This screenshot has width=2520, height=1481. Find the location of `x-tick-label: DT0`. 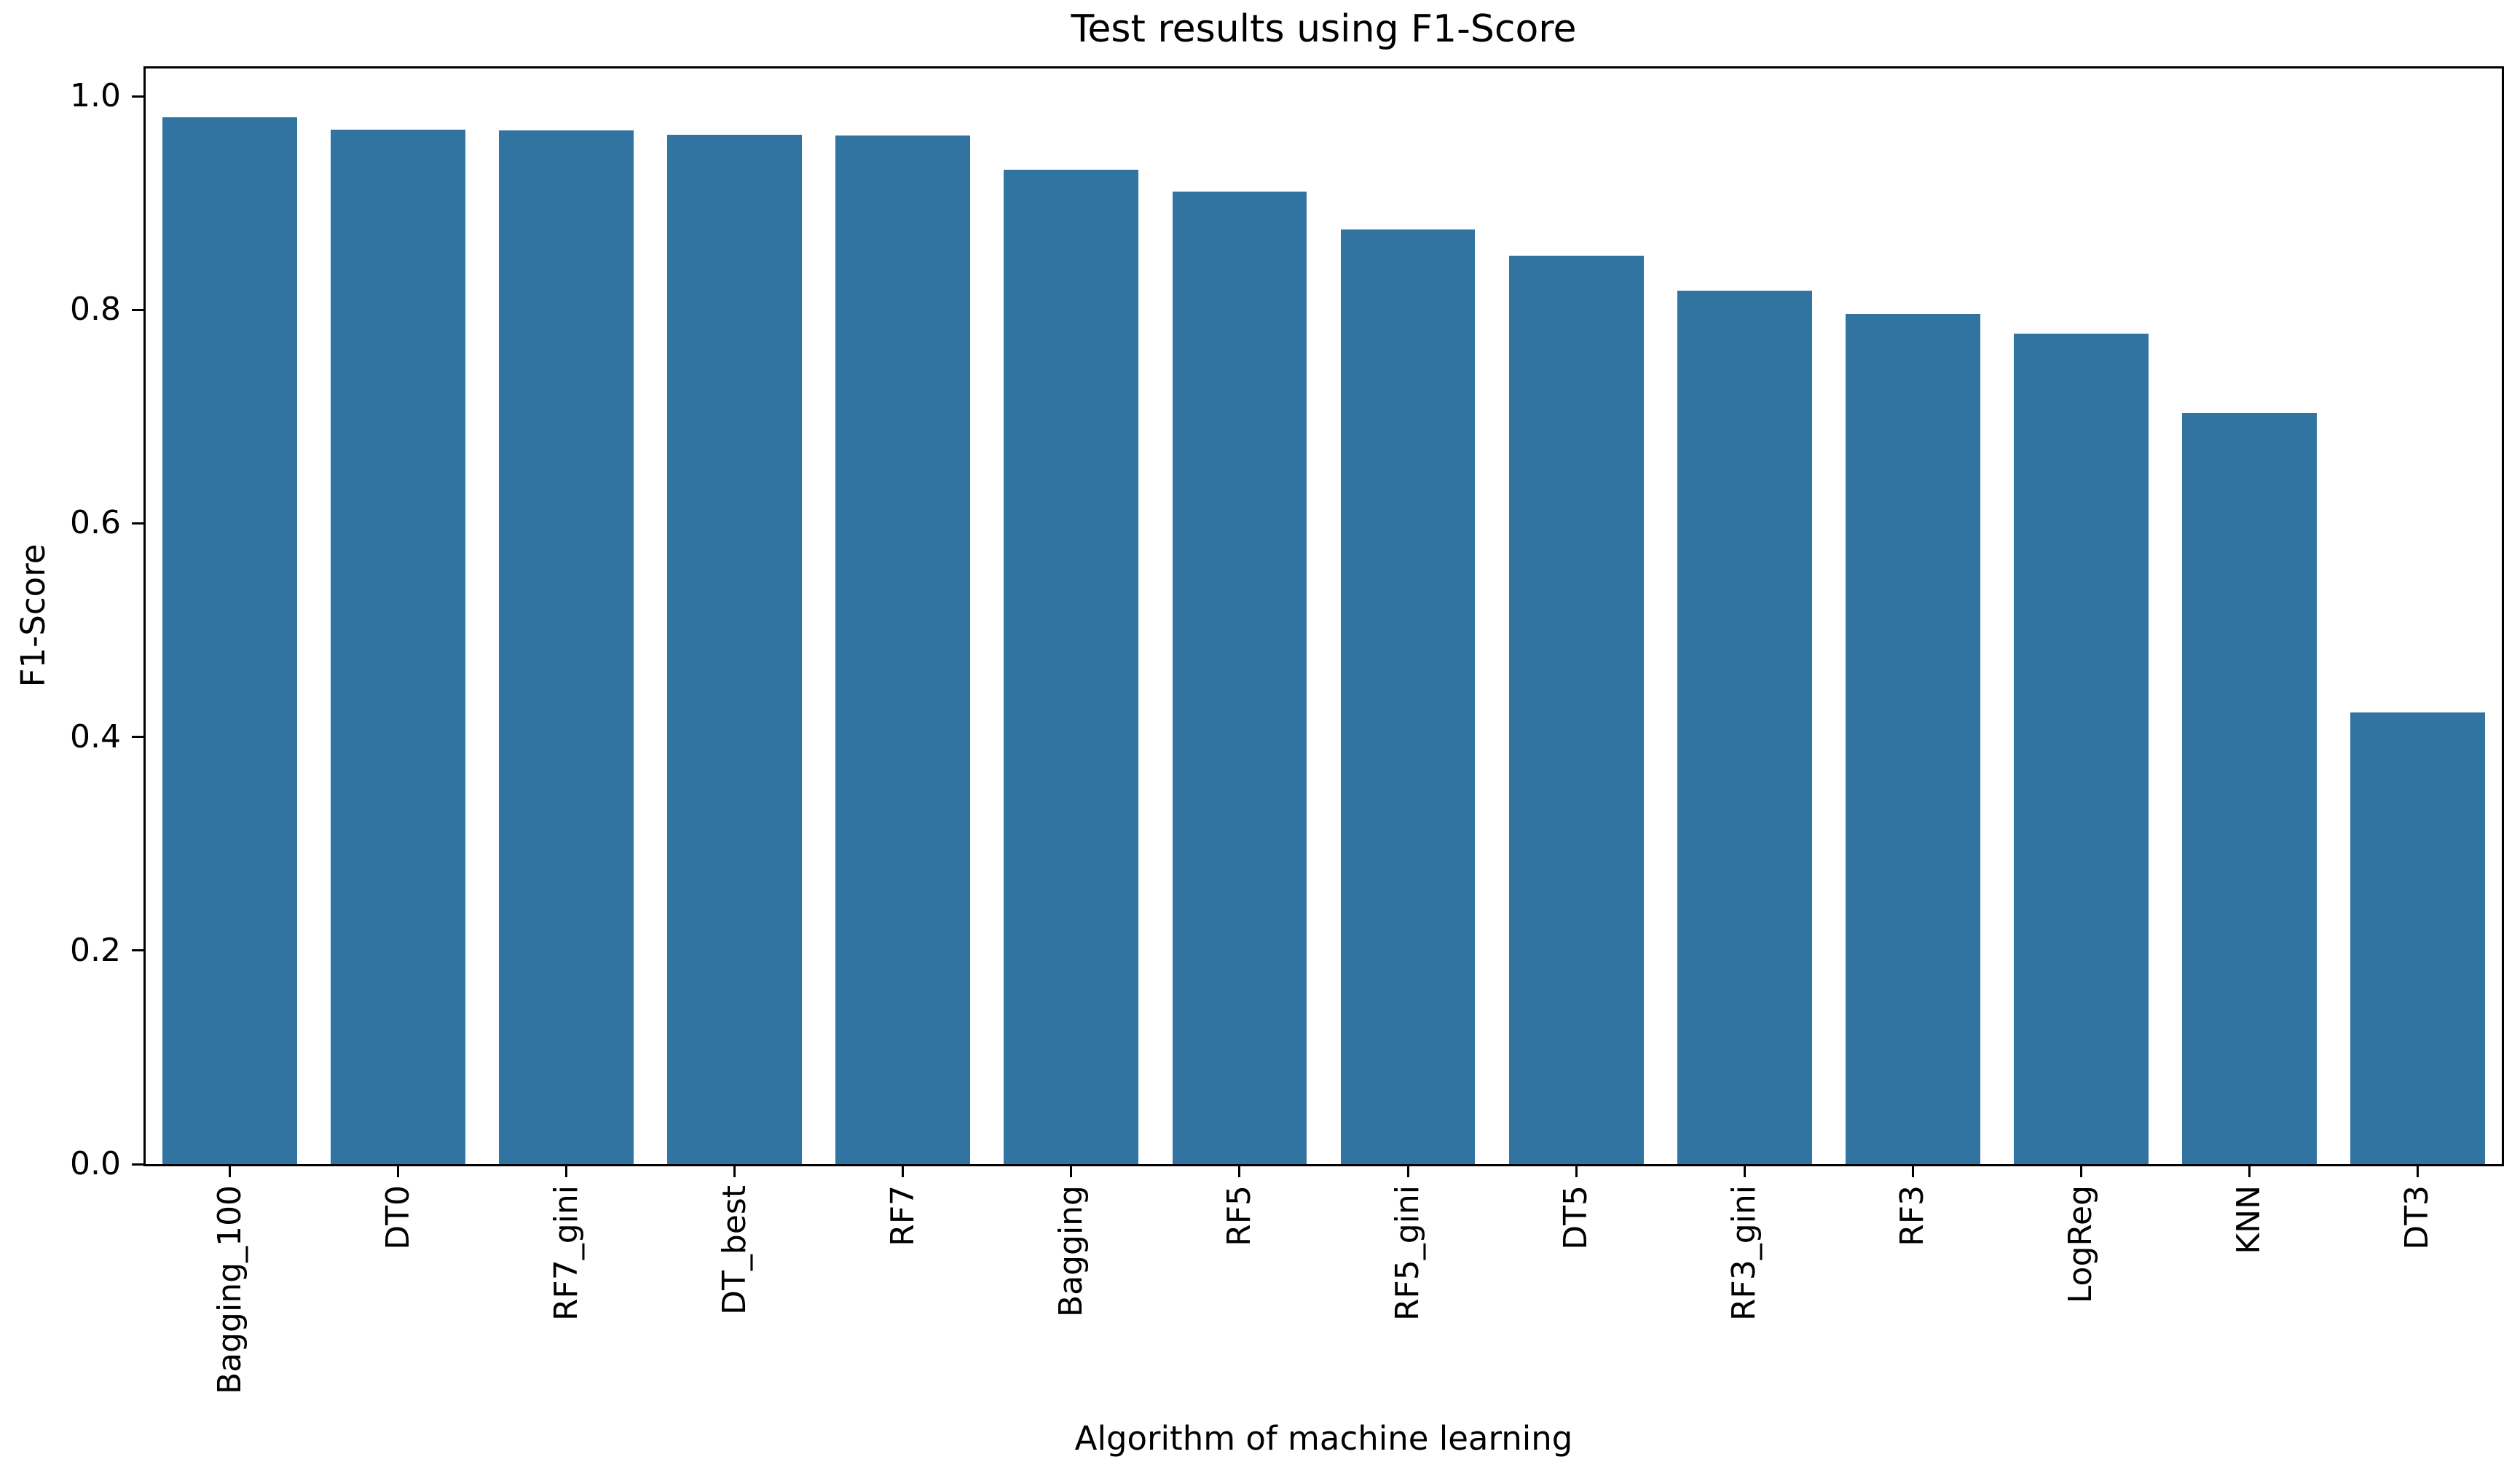

x-tick-label: DT0 is located at coordinates (398, 1217).